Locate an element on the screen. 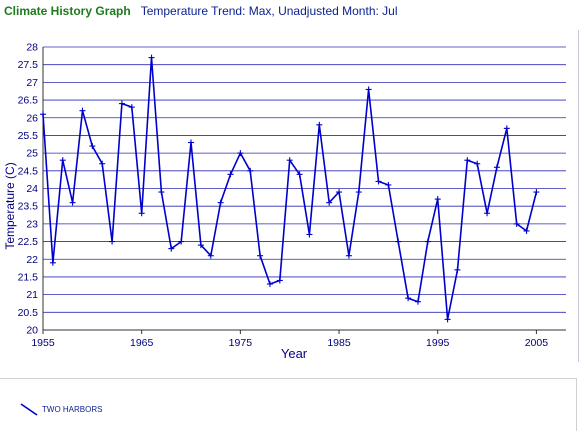 This screenshot has height=431, width=580. app-title: Climate History Graph is located at coordinates (67, 11).